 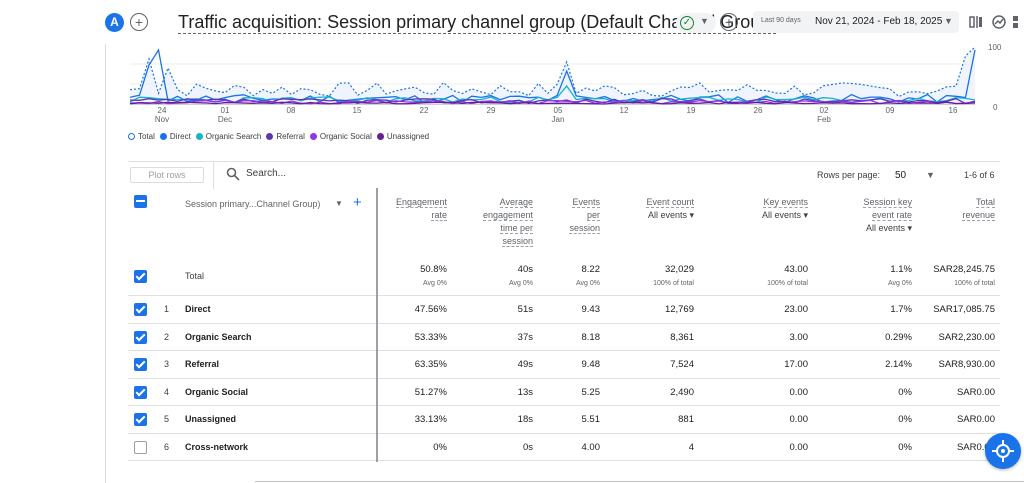 I want to click on segment-avatar: A, so click(x=114, y=22).